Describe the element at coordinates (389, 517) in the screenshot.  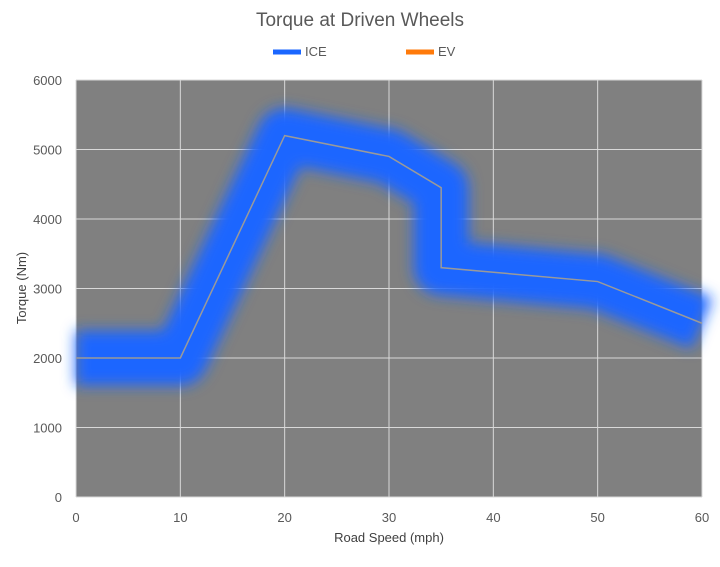
I see `x-tick-label: 30` at that location.